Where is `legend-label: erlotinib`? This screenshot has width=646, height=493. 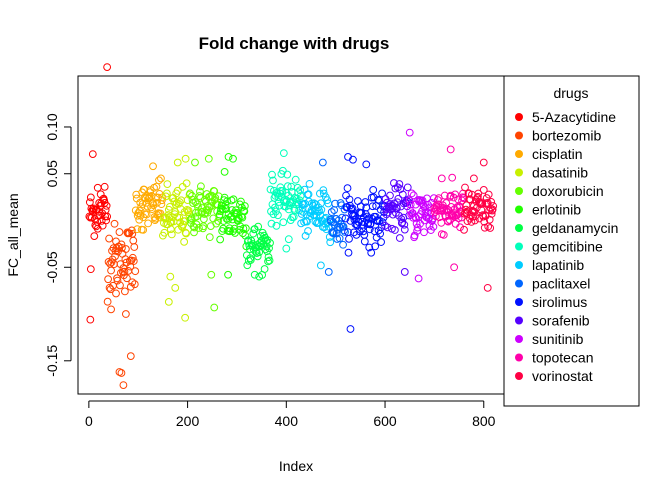
legend-label: erlotinib is located at coordinates (556, 210).